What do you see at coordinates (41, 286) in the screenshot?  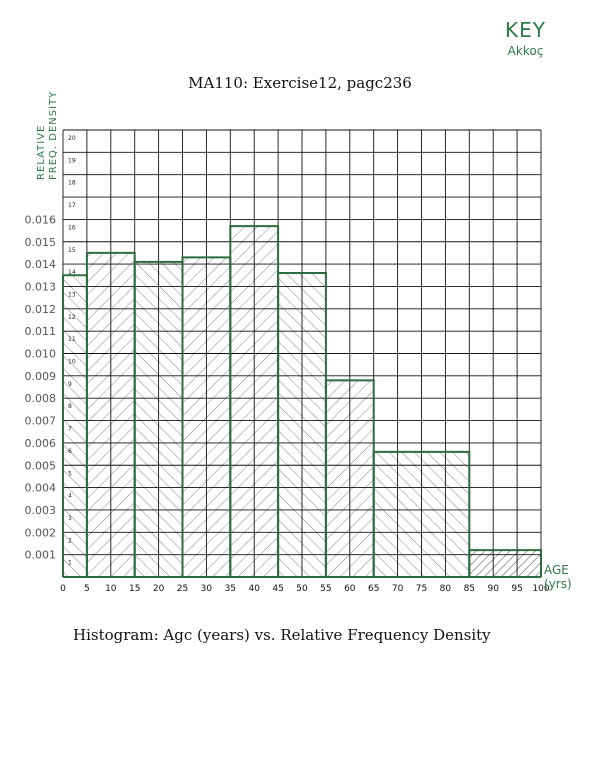 I see `svg-text: 0.013` at bounding box center [41, 286].